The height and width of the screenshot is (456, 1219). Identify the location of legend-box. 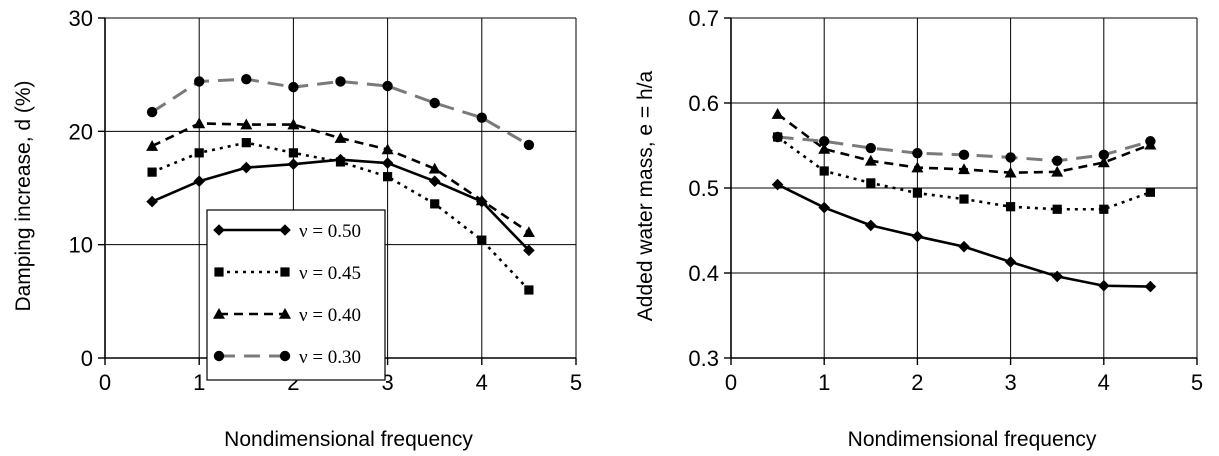
(296, 295).